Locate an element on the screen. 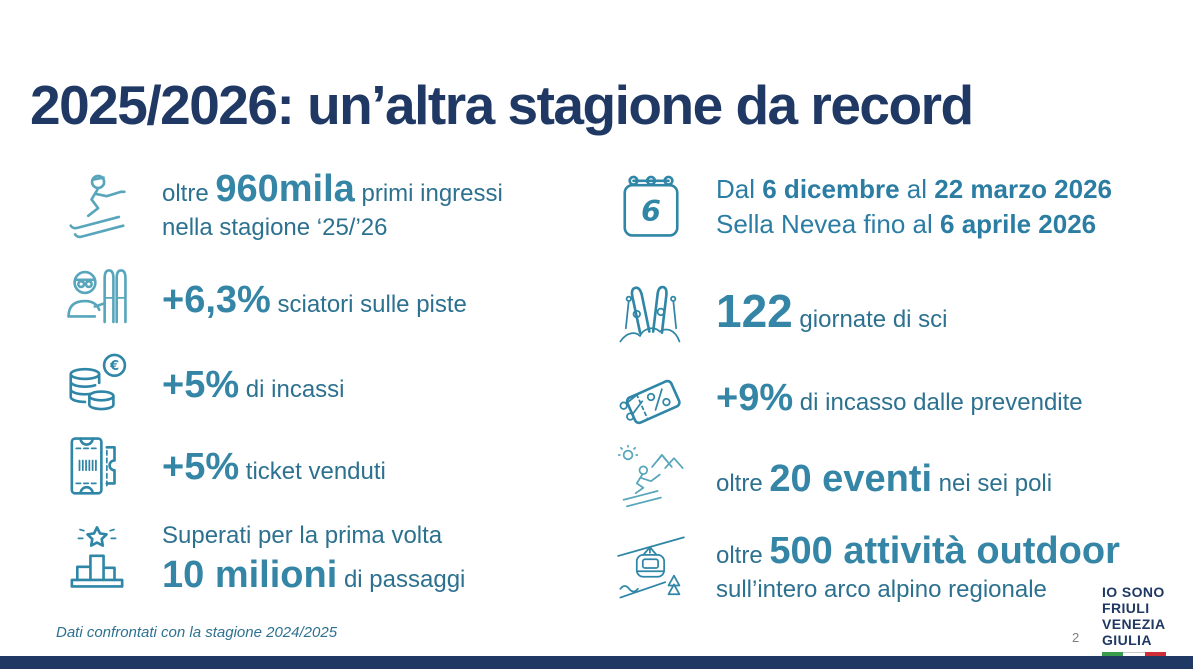 This screenshot has height=669, width=1193. stat-line1: Superati per la prima volta is located at coordinates (302, 535).